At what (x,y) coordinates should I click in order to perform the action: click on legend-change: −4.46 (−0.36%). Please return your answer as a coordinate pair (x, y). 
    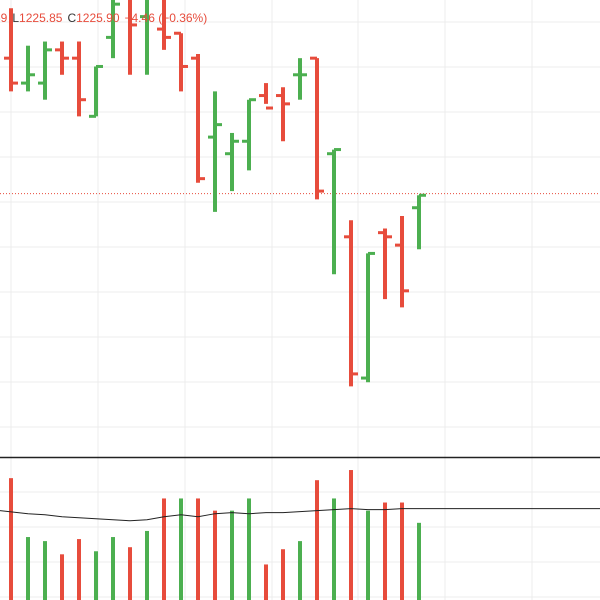
    Looking at the image, I should click on (166, 18).